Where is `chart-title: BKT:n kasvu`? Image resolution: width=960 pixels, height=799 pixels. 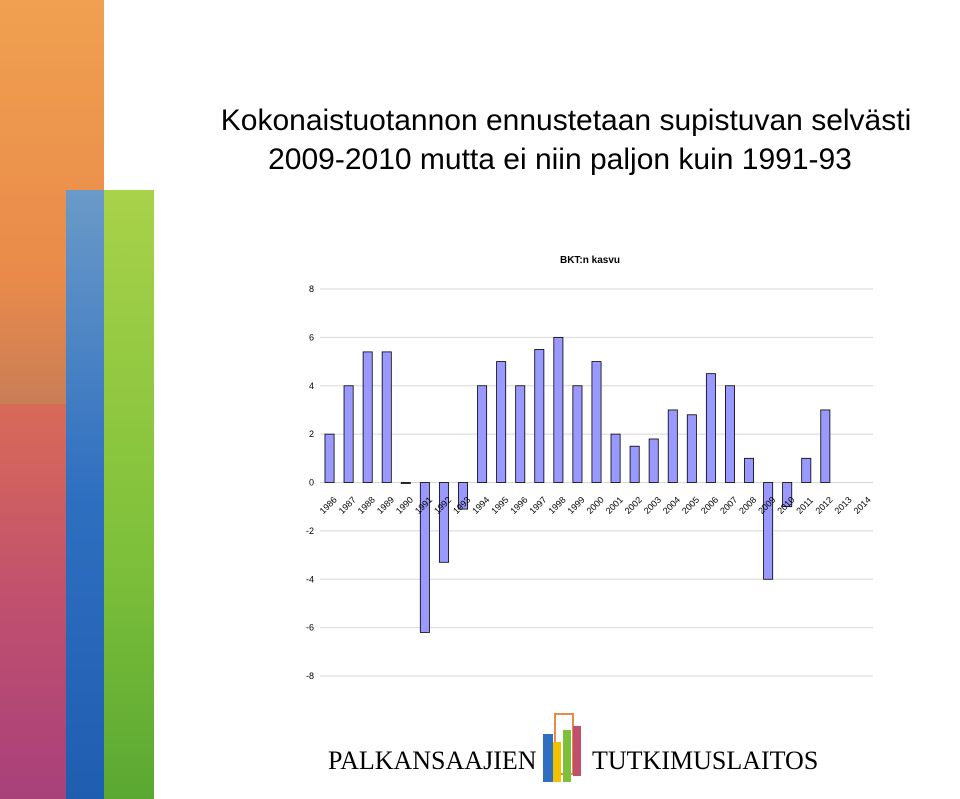
chart-title: BKT:n kasvu is located at coordinates (590, 260).